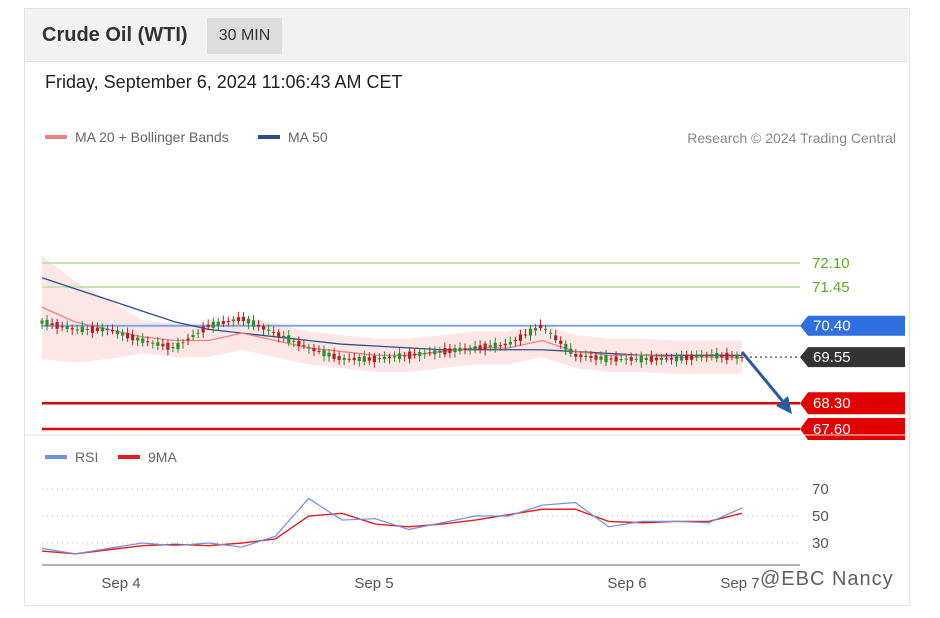 The image size is (940, 618). What do you see at coordinates (435, 543) in the screenshot?
I see `rsi-gridline-30: 30` at bounding box center [435, 543].